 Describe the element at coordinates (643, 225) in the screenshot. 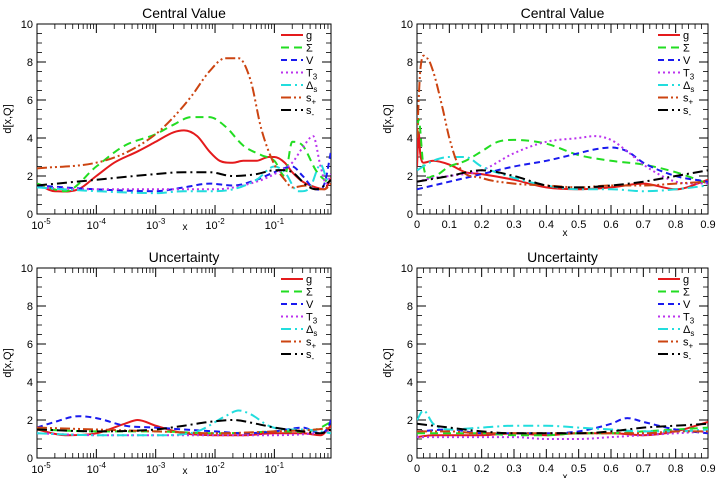

I see `x-tick-label: 0.7` at that location.